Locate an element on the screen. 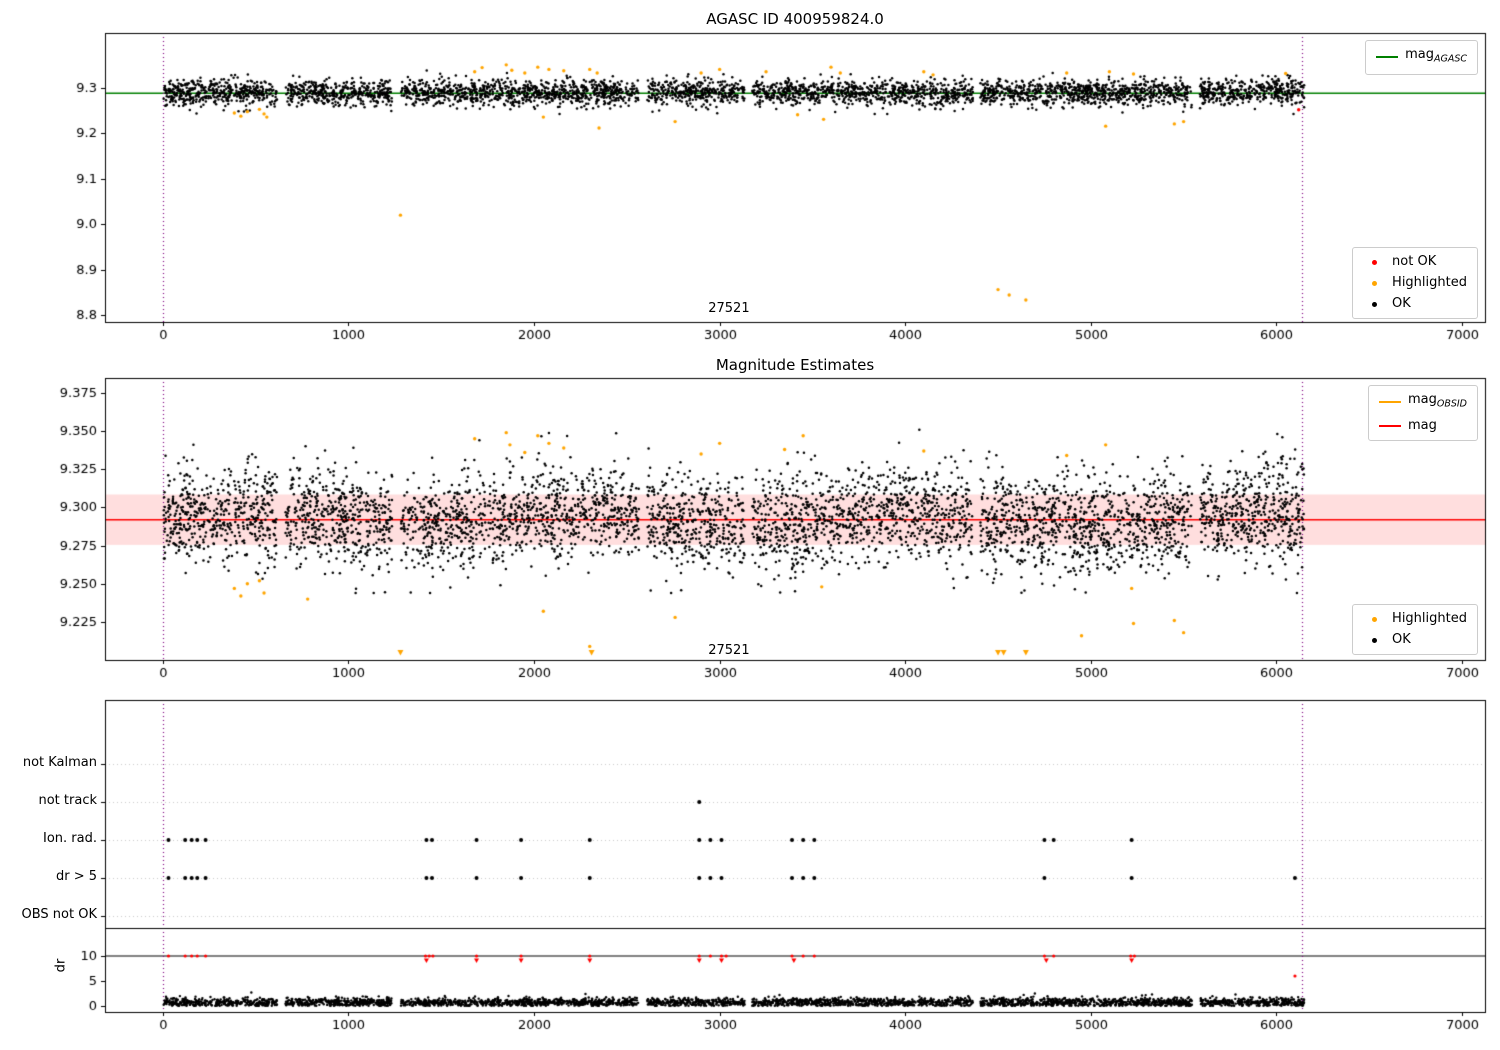 Image resolution: width=1500 pixels, height=1050 pixels. plot1-status-legend: not OK Highlighted OK is located at coordinates (1415, 283).